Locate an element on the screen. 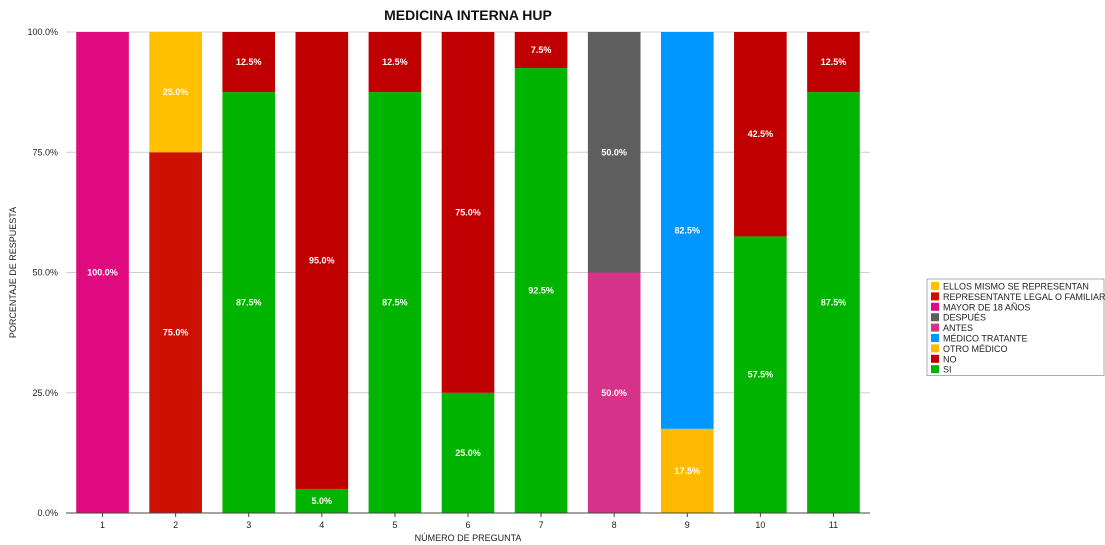  data-label: 100.0% is located at coordinates (102, 273).